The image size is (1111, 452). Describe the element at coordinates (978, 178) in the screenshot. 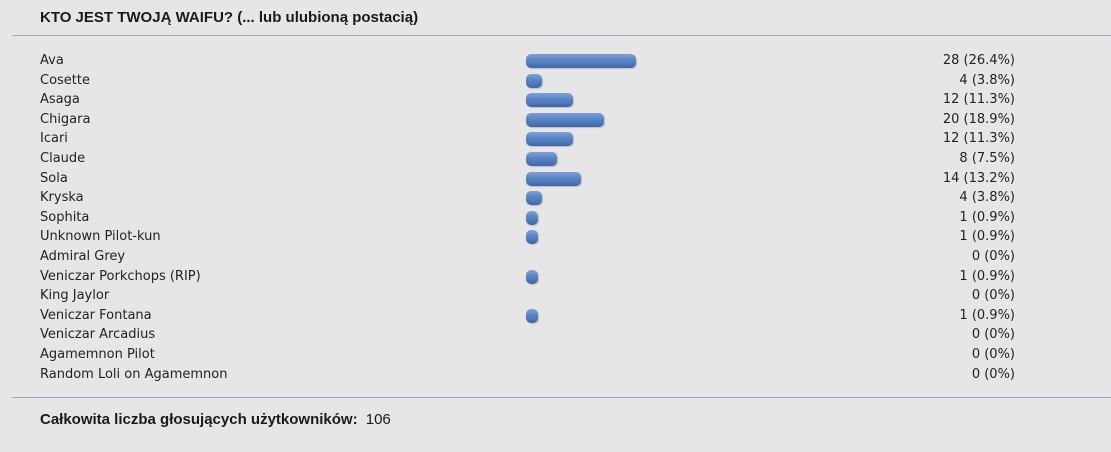

I see `poll-option-count: 14 (13.2%)` at that location.